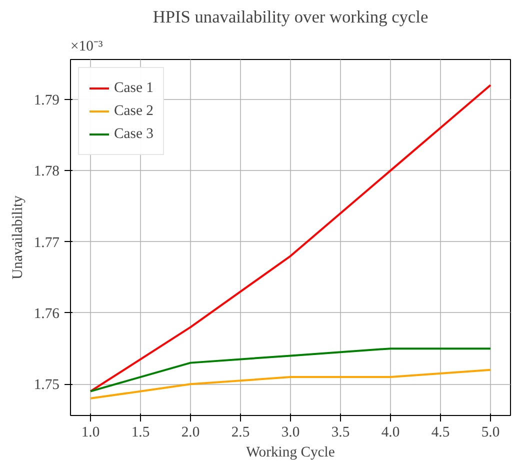 The width and height of the screenshot is (520, 463). Describe the element at coordinates (290, 432) in the screenshot. I see `x-tick-label: 3.0` at that location.